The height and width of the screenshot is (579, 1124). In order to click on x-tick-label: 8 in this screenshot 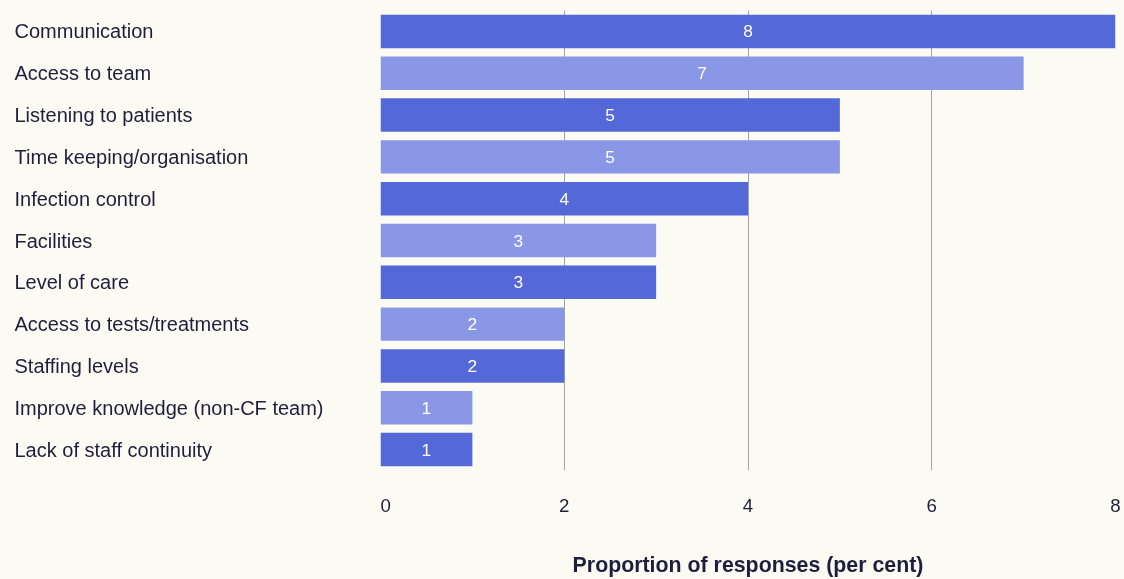, I will do `click(1115, 505)`.